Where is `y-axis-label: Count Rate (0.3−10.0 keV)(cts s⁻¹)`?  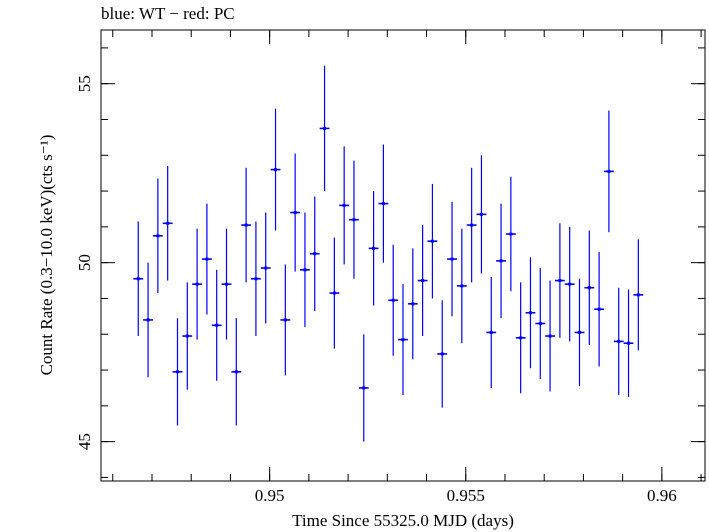 y-axis-label: Count Rate (0.3−10.0 keV)(cts s⁻¹) is located at coordinates (46, 255).